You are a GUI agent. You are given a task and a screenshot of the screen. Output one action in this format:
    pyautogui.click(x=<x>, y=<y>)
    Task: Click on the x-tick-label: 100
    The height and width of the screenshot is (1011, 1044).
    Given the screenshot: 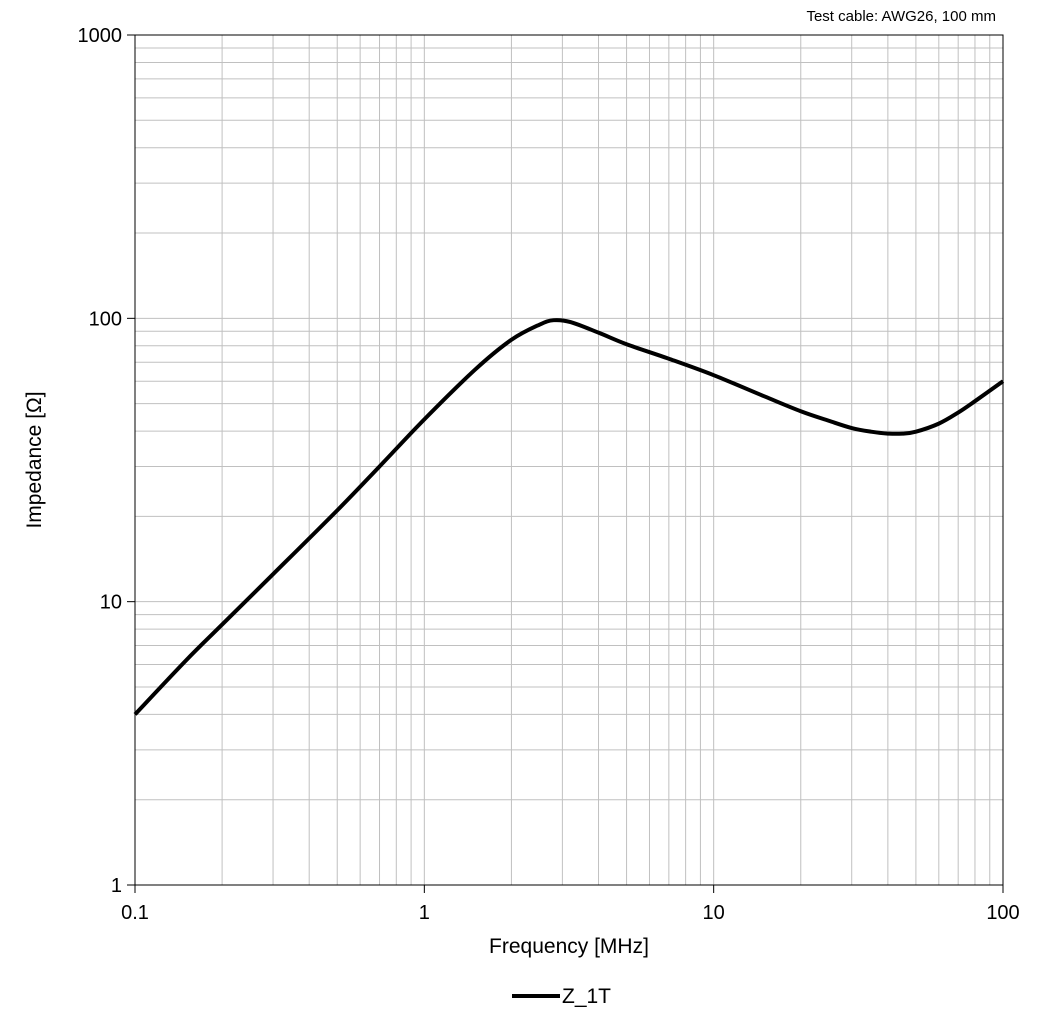 What is the action you would take?
    pyautogui.click(x=1002, y=913)
    